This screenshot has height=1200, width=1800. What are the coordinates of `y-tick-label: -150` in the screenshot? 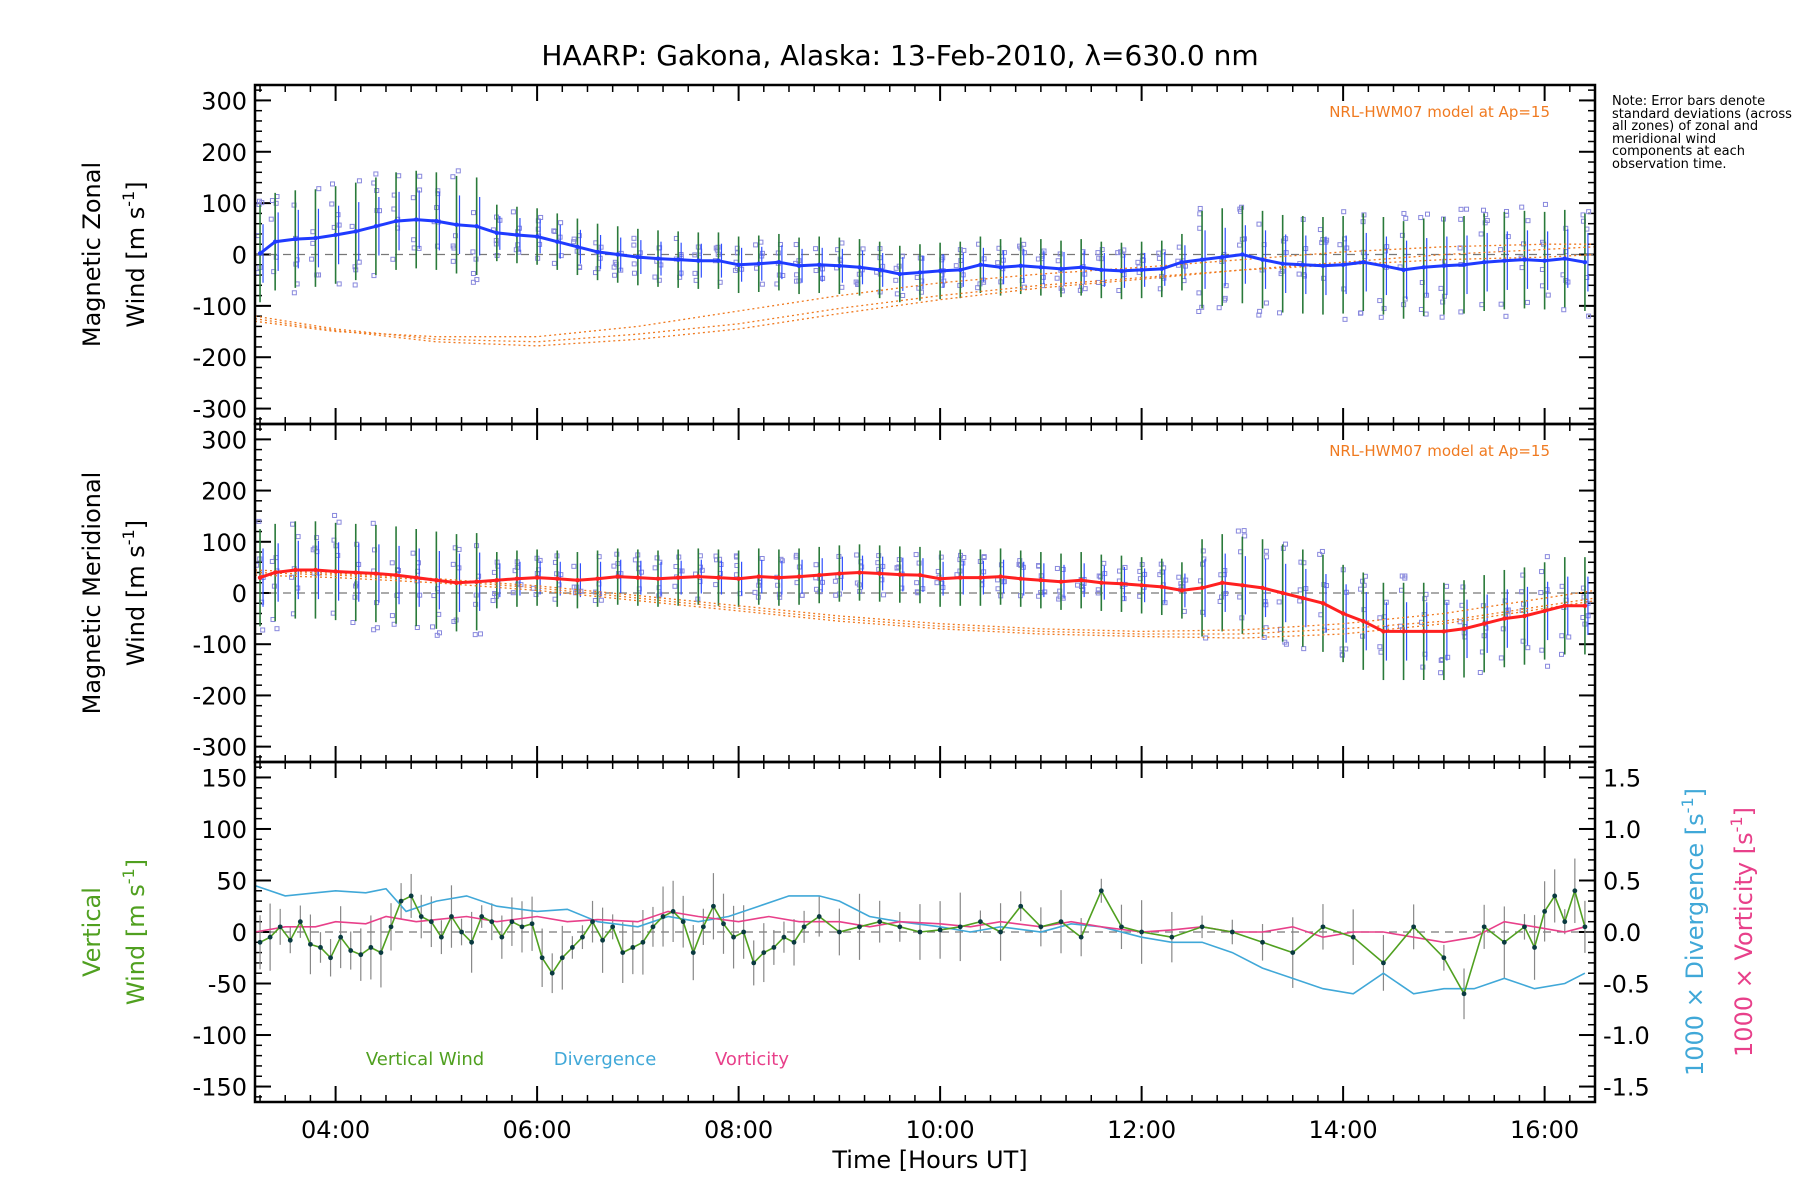 It's located at (220, 1088).